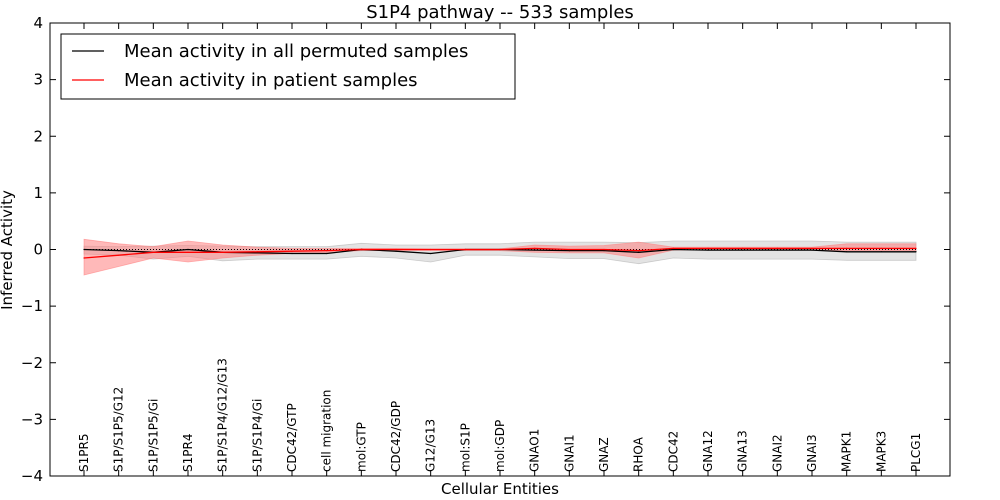 This screenshot has height=500, width=1000. I want to click on x-tick-label: CDC42, so click(673, 451).